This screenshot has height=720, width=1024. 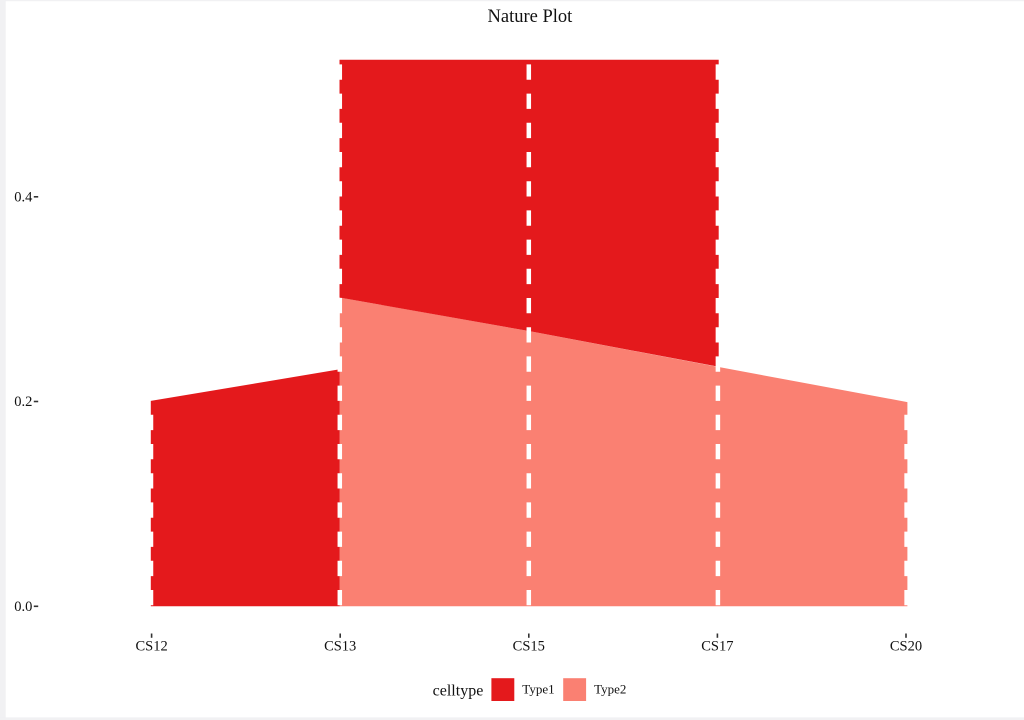 What do you see at coordinates (23, 198) in the screenshot?
I see `svg-text: 0.4` at bounding box center [23, 198].